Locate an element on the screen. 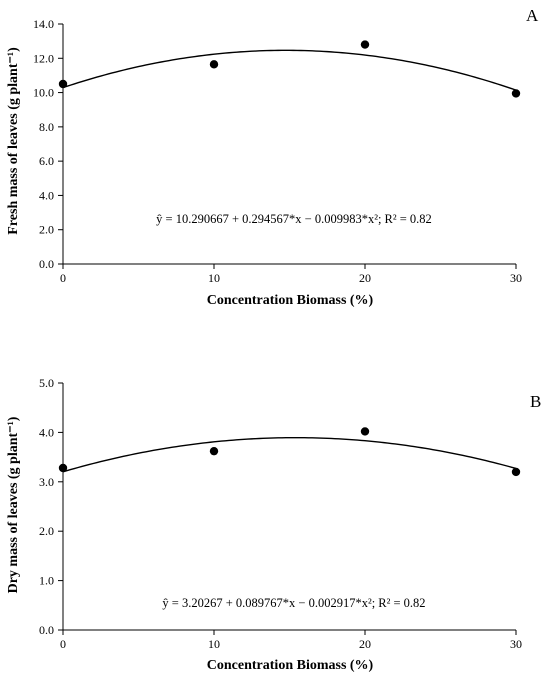 This screenshot has height=681, width=550. y-tick-label: 8.0 is located at coordinates (46, 127).